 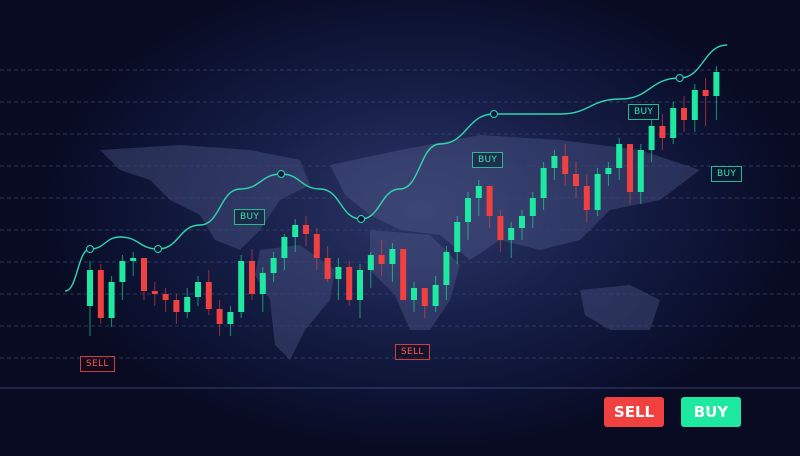 I want to click on map-australia, so click(x=620, y=307).